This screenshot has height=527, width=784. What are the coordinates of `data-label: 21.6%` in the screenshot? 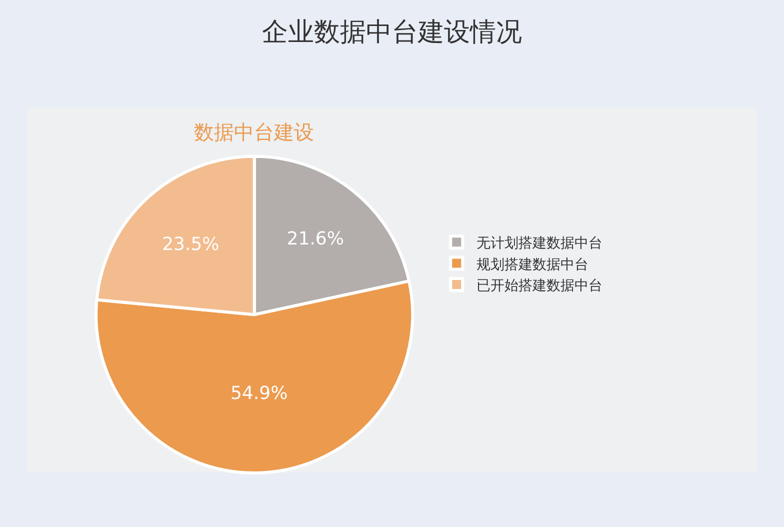 It's located at (315, 239).